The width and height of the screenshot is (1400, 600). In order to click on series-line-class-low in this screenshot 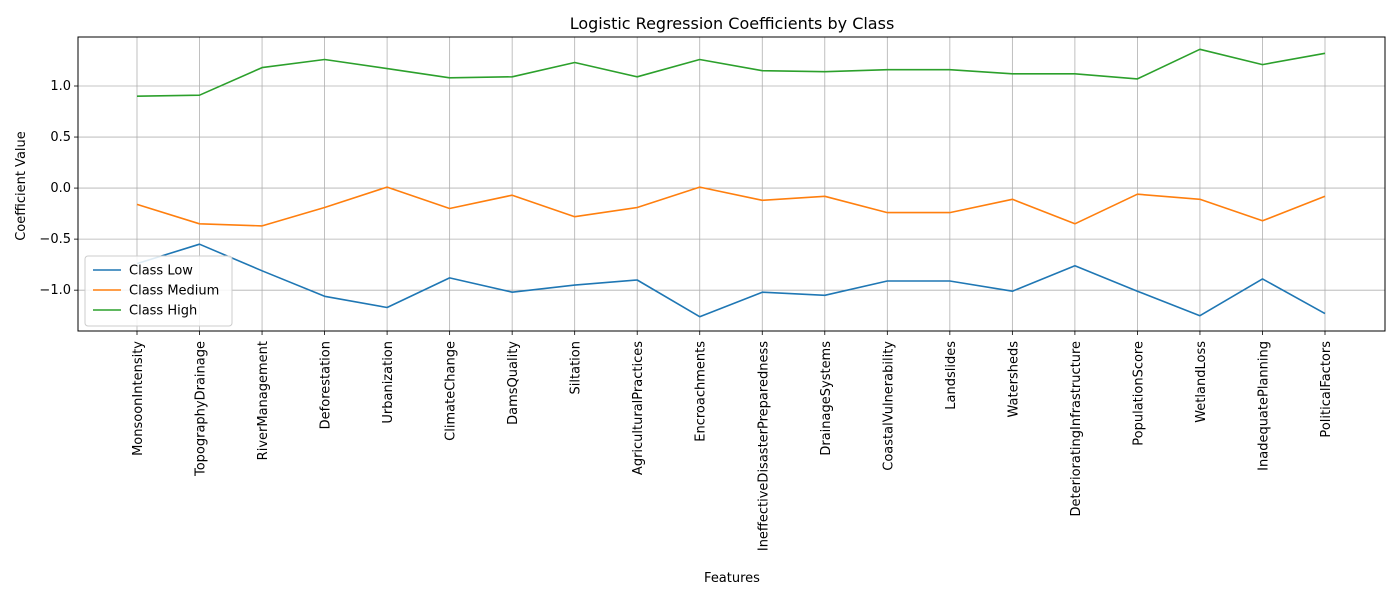, I will do `click(731, 280)`.